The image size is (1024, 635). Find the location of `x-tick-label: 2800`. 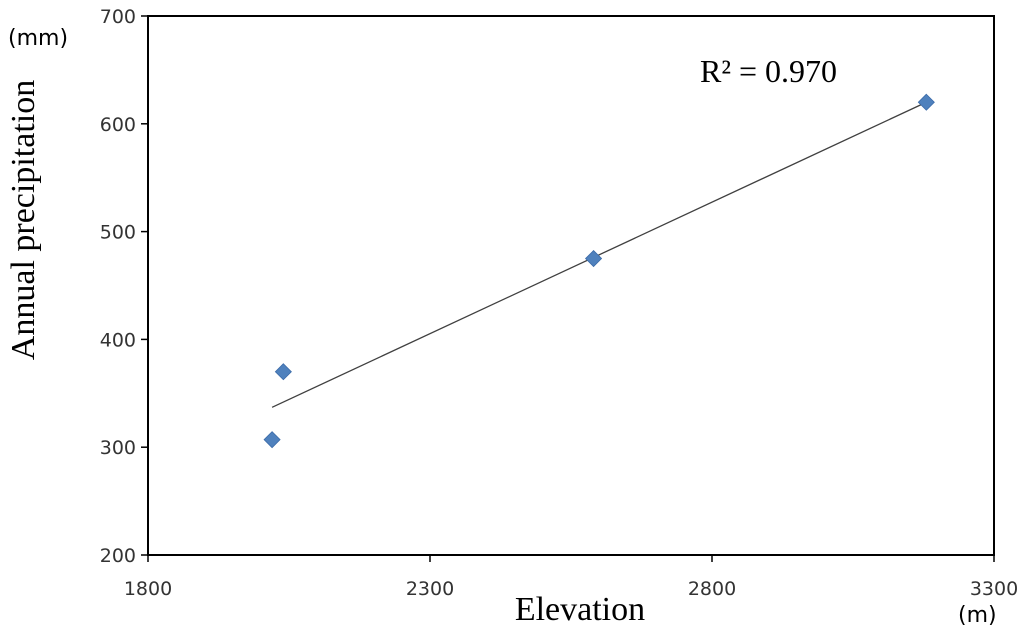

x-tick-label: 2800 is located at coordinates (712, 589).